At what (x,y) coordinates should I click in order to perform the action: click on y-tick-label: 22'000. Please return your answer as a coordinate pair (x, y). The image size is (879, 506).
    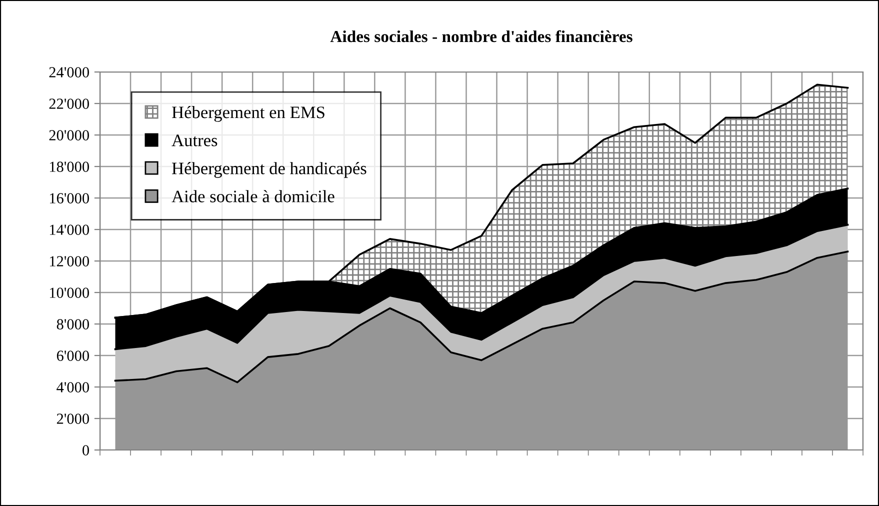
    Looking at the image, I should click on (69, 103).